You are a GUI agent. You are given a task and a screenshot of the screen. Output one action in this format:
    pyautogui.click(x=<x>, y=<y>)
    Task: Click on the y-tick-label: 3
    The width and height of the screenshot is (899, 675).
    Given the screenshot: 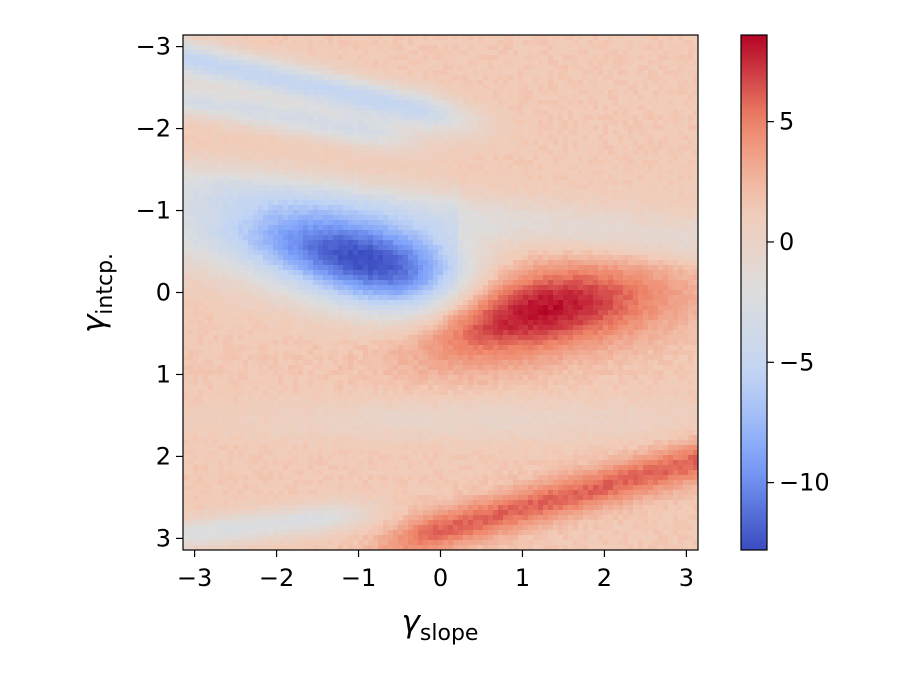 What is the action you would take?
    pyautogui.click(x=163, y=538)
    